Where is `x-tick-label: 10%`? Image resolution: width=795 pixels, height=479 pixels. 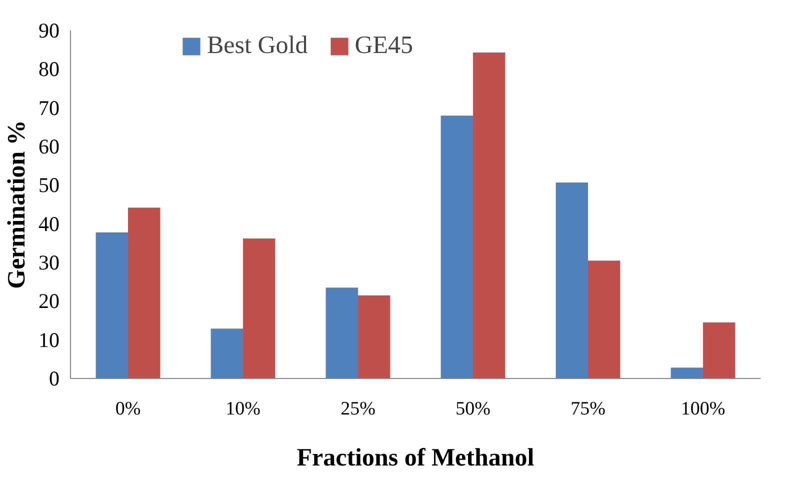 x-tick-label: 10% is located at coordinates (243, 409).